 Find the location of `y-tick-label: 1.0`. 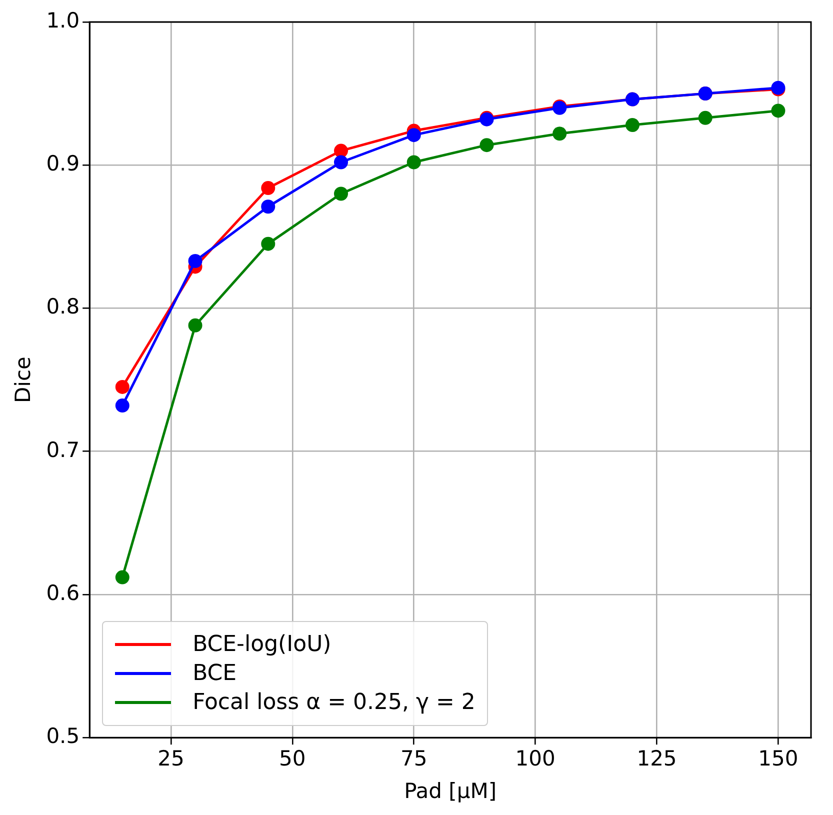

y-tick-label: 1.0 is located at coordinates (63, 20).